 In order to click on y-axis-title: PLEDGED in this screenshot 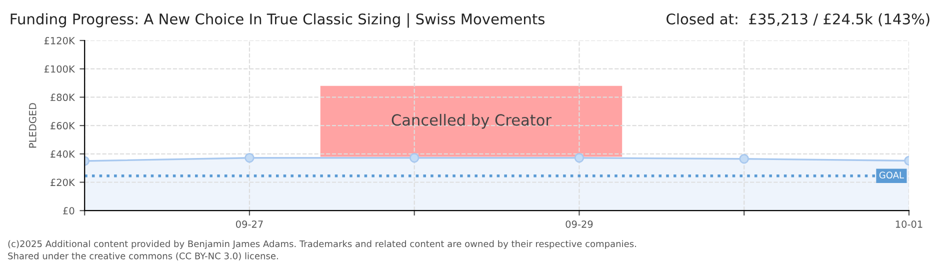, I will do `click(32, 125)`.